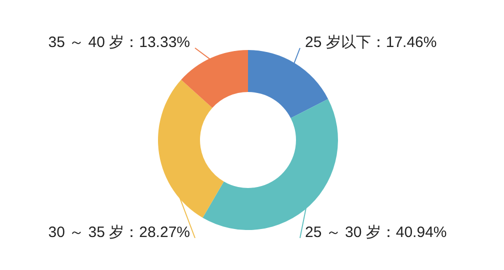 The height and width of the screenshot is (270, 504). Describe the element at coordinates (371, 42) in the screenshot. I see `slice-label: 25 岁以下：17.46%` at that location.